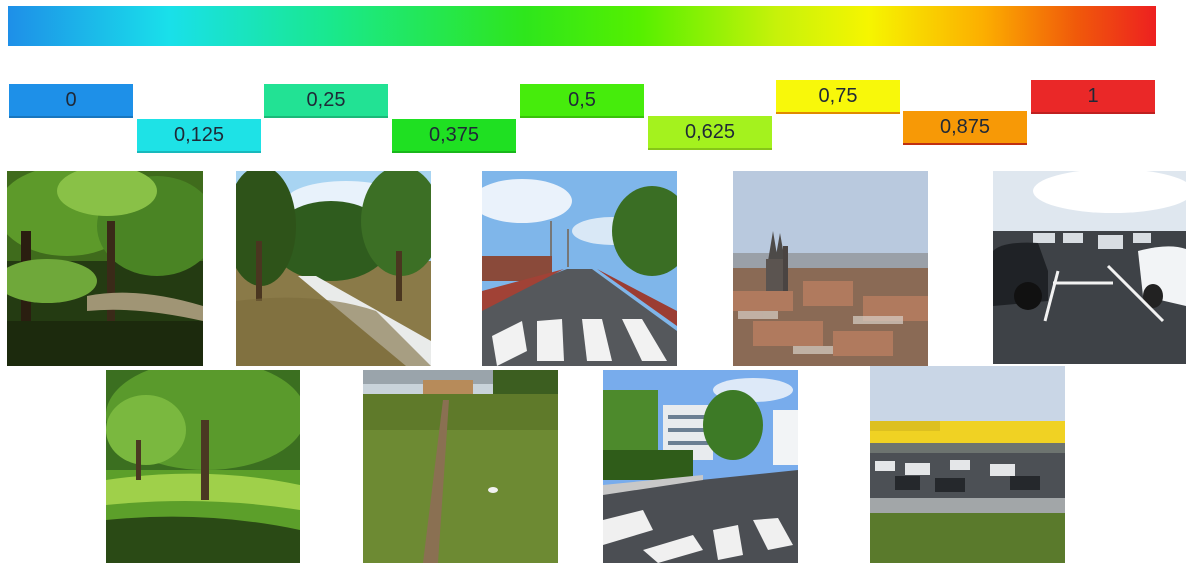 This screenshot has height=567, width=1186. What do you see at coordinates (700, 466) in the screenshot?
I see `photo-street-crosswalk` at bounding box center [700, 466].